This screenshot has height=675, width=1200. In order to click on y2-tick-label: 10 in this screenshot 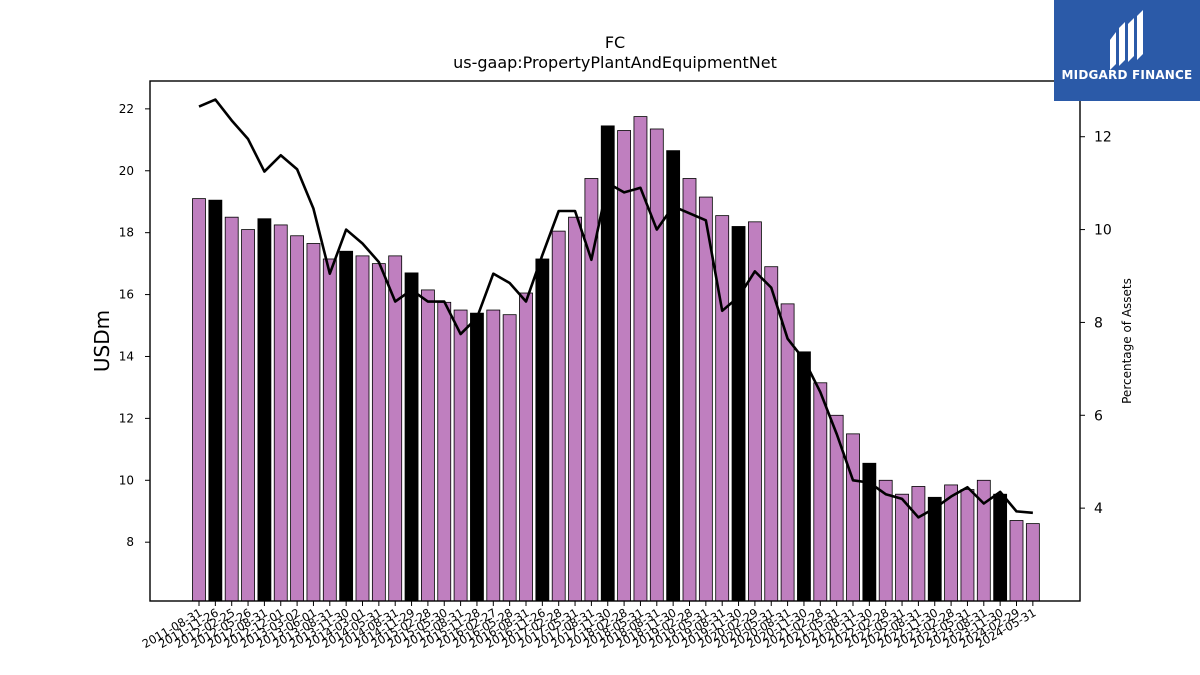, I will do `click(1103, 231)`.